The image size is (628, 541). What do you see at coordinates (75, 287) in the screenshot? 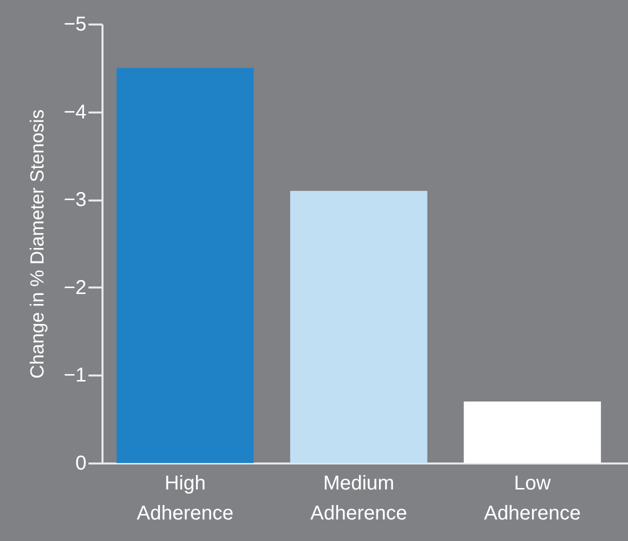
I see `y-tick-label: −2` at bounding box center [75, 287].